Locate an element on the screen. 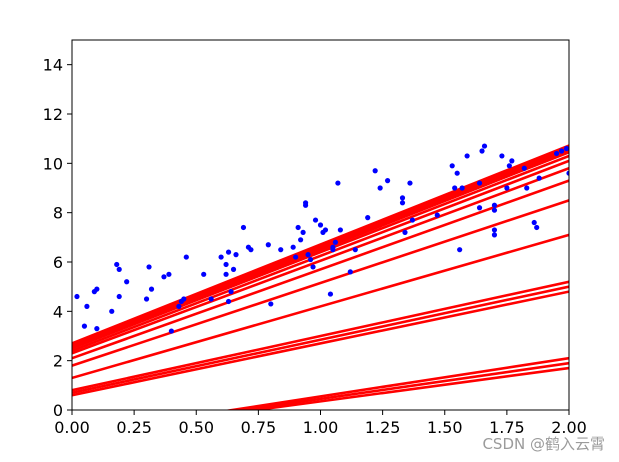  x-tick-label: 0.00 is located at coordinates (72, 427).